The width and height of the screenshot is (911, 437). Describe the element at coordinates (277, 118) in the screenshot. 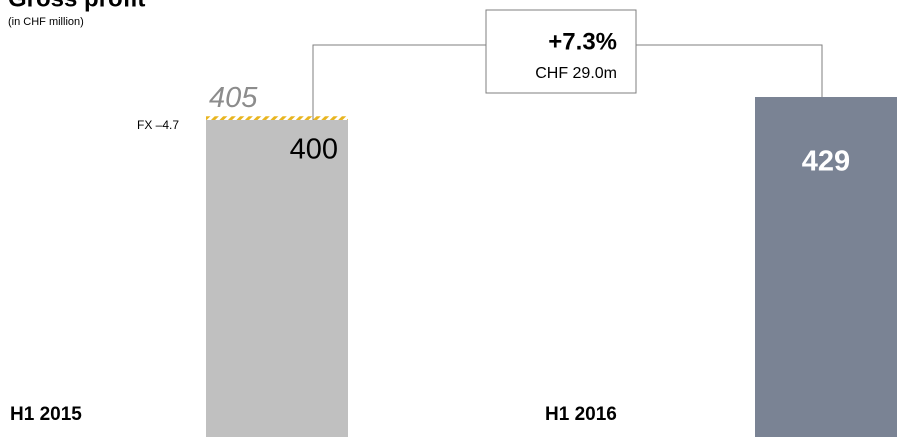

I see `fx-hatch` at that location.